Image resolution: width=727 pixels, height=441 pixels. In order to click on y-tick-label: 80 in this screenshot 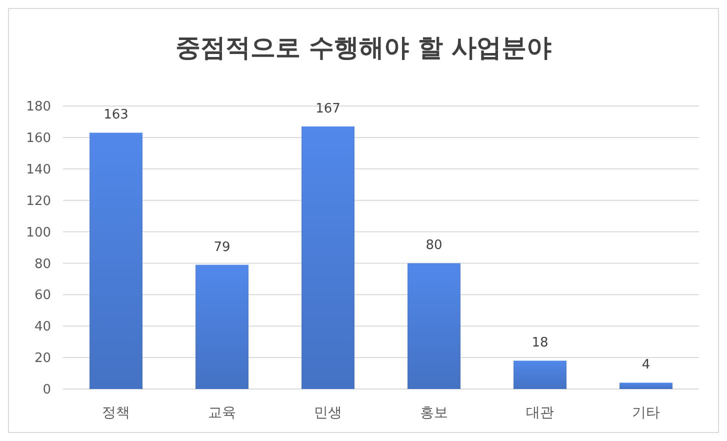, I will do `click(42, 264)`.